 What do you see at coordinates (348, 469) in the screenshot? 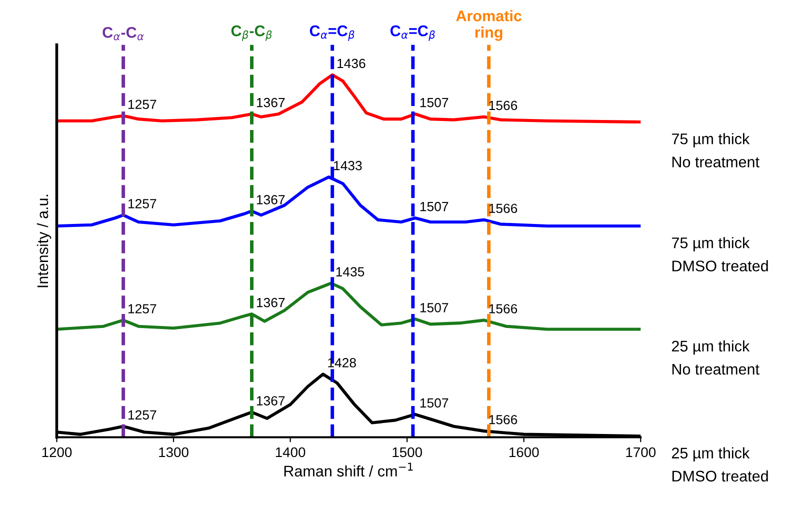
I see `x-axis-title: Raman shift / cm$^{−1}$` at bounding box center [348, 469].